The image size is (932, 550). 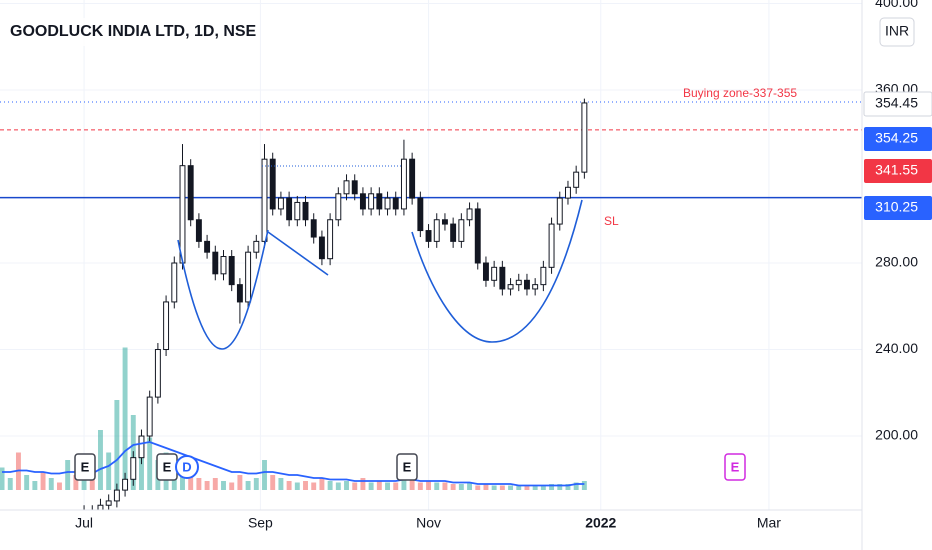 What do you see at coordinates (896, 138) in the screenshot?
I see `price-tag: 354.25` at bounding box center [896, 138].